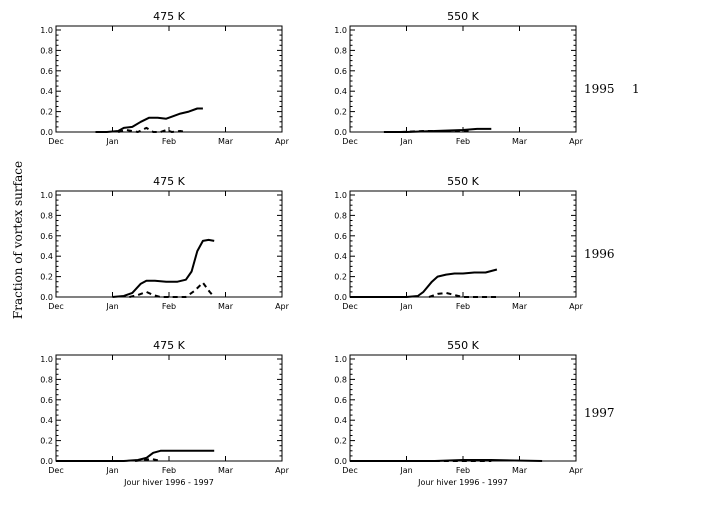 The width and height of the screenshot is (711, 506). I want to click on panel-0-0: 475 K 0.0 0.2 0.4 0.6 0.8 1.0 Dec Jan Feb Mar Apr, so click(164, 78).